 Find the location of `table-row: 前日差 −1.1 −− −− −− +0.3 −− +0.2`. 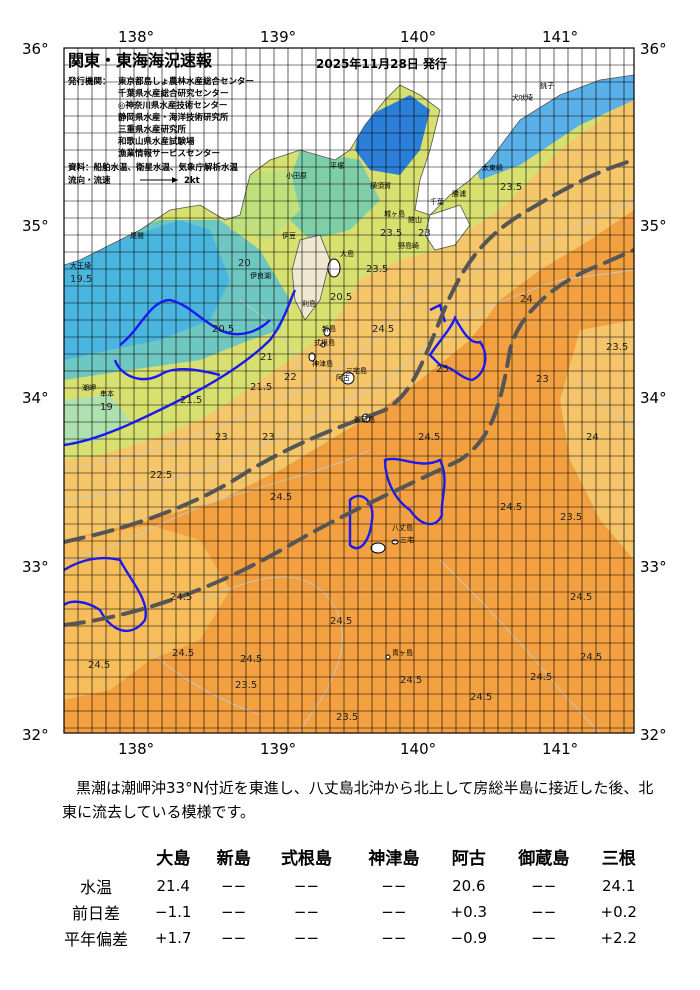

table-row: 前日差 −1.1 −− −− −− +0.3 −− +0.2 is located at coordinates (350, 912).